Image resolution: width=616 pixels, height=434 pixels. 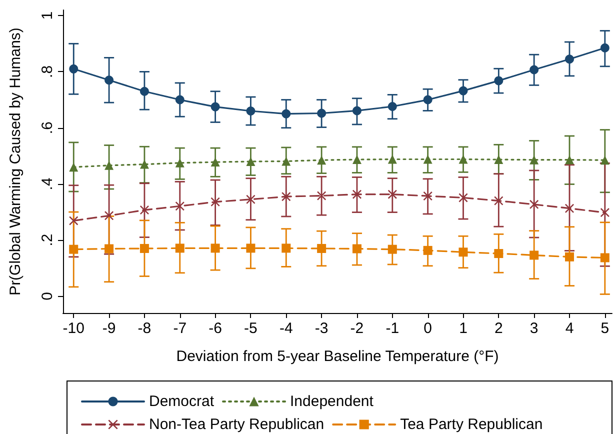 I want to click on legend-label: Independent, so click(x=332, y=401).